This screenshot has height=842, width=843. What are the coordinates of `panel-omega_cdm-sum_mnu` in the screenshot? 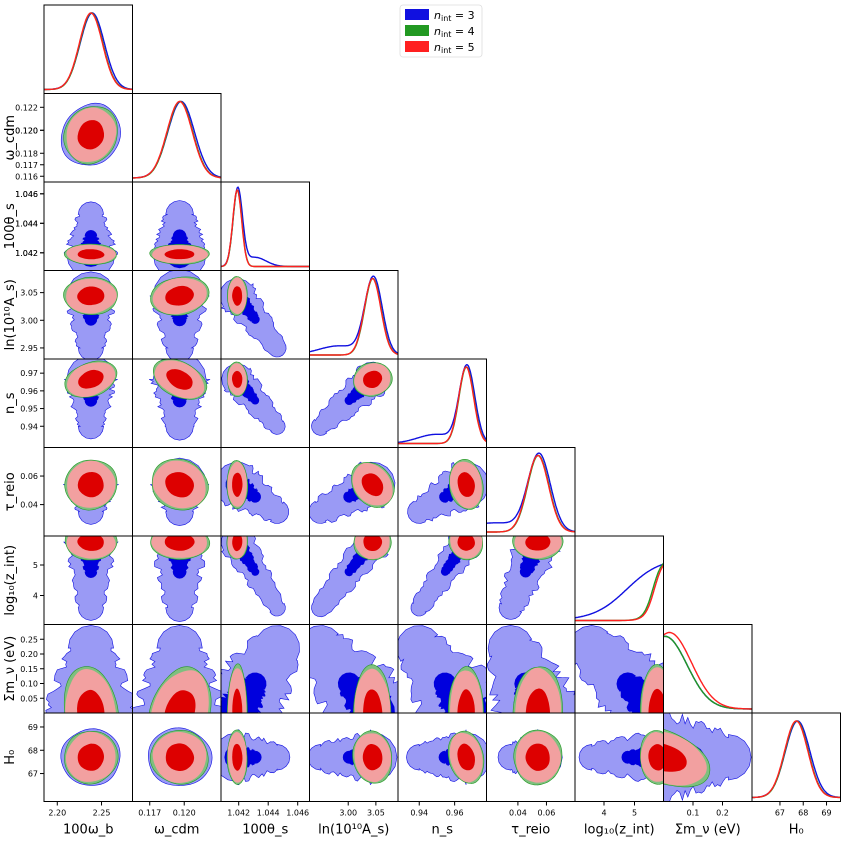 It's located at (177, 669).